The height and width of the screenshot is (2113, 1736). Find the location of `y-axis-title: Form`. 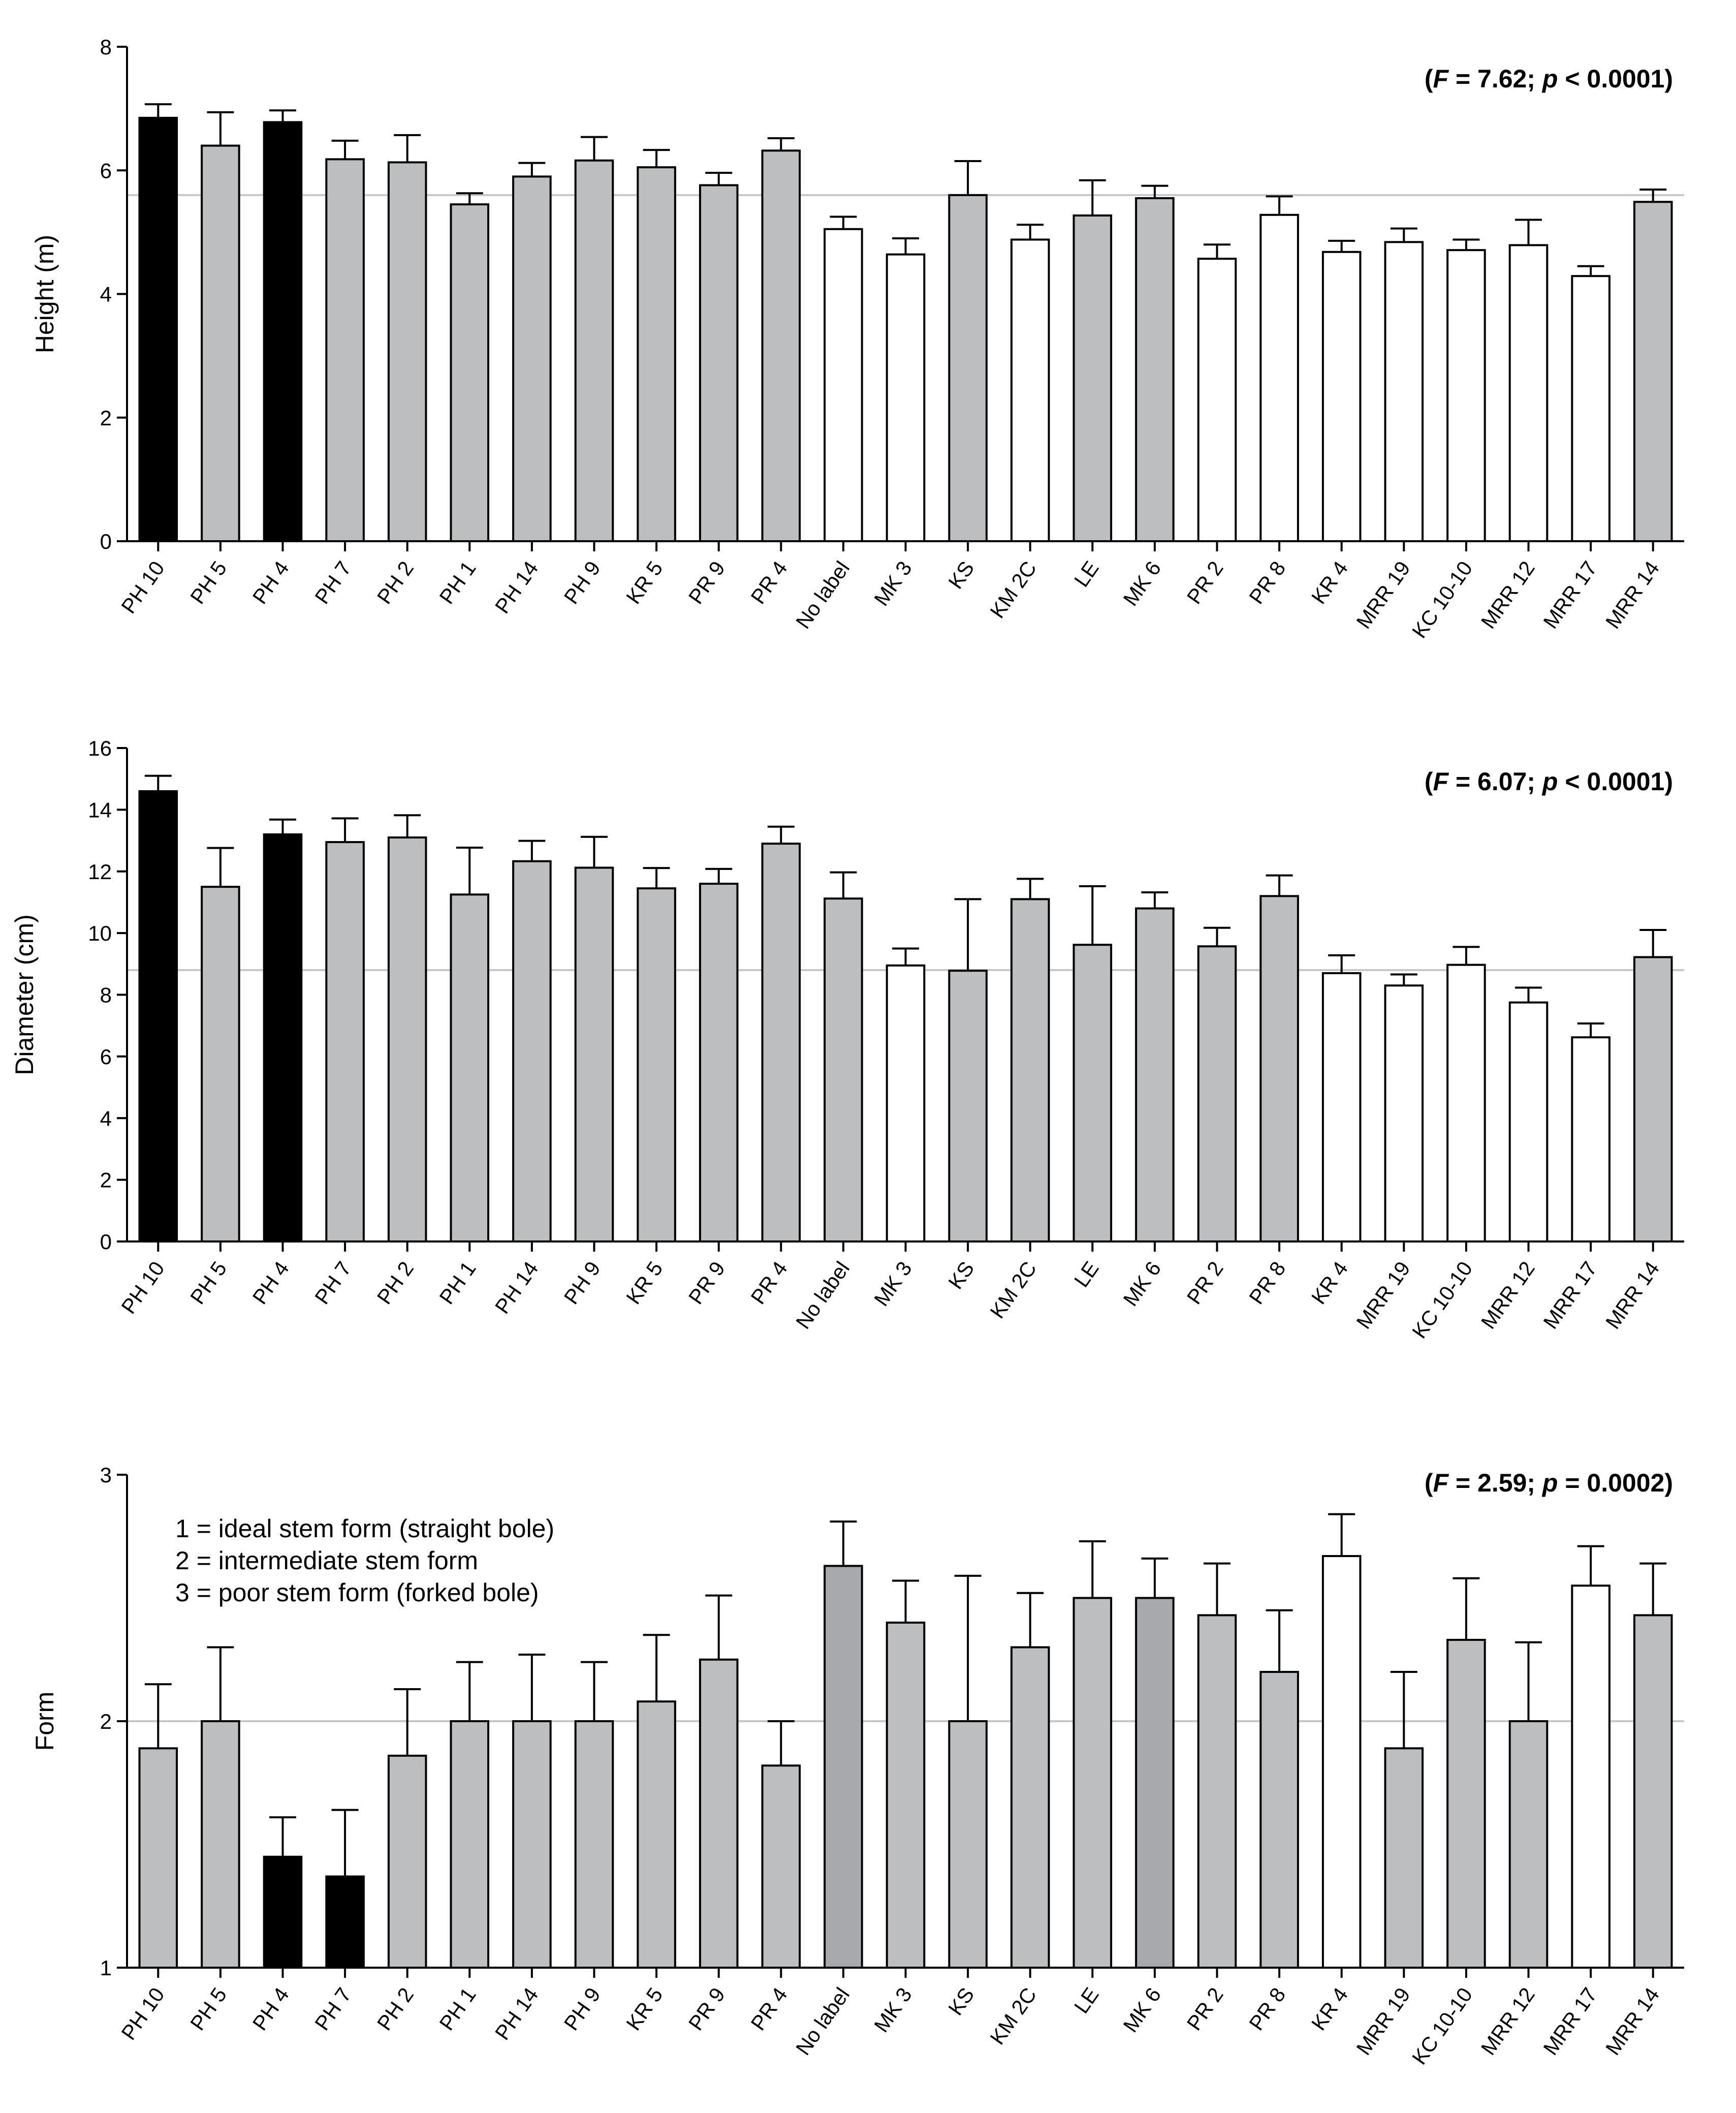

y-axis-title: Form is located at coordinates (44, 1721).